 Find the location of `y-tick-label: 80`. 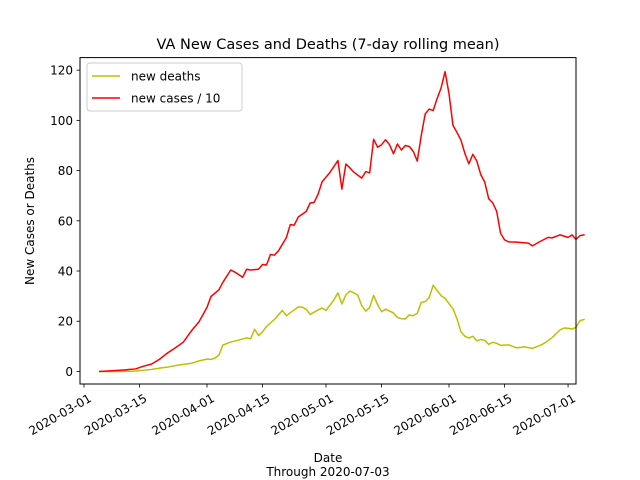

y-tick-label: 80 is located at coordinates (65, 171).